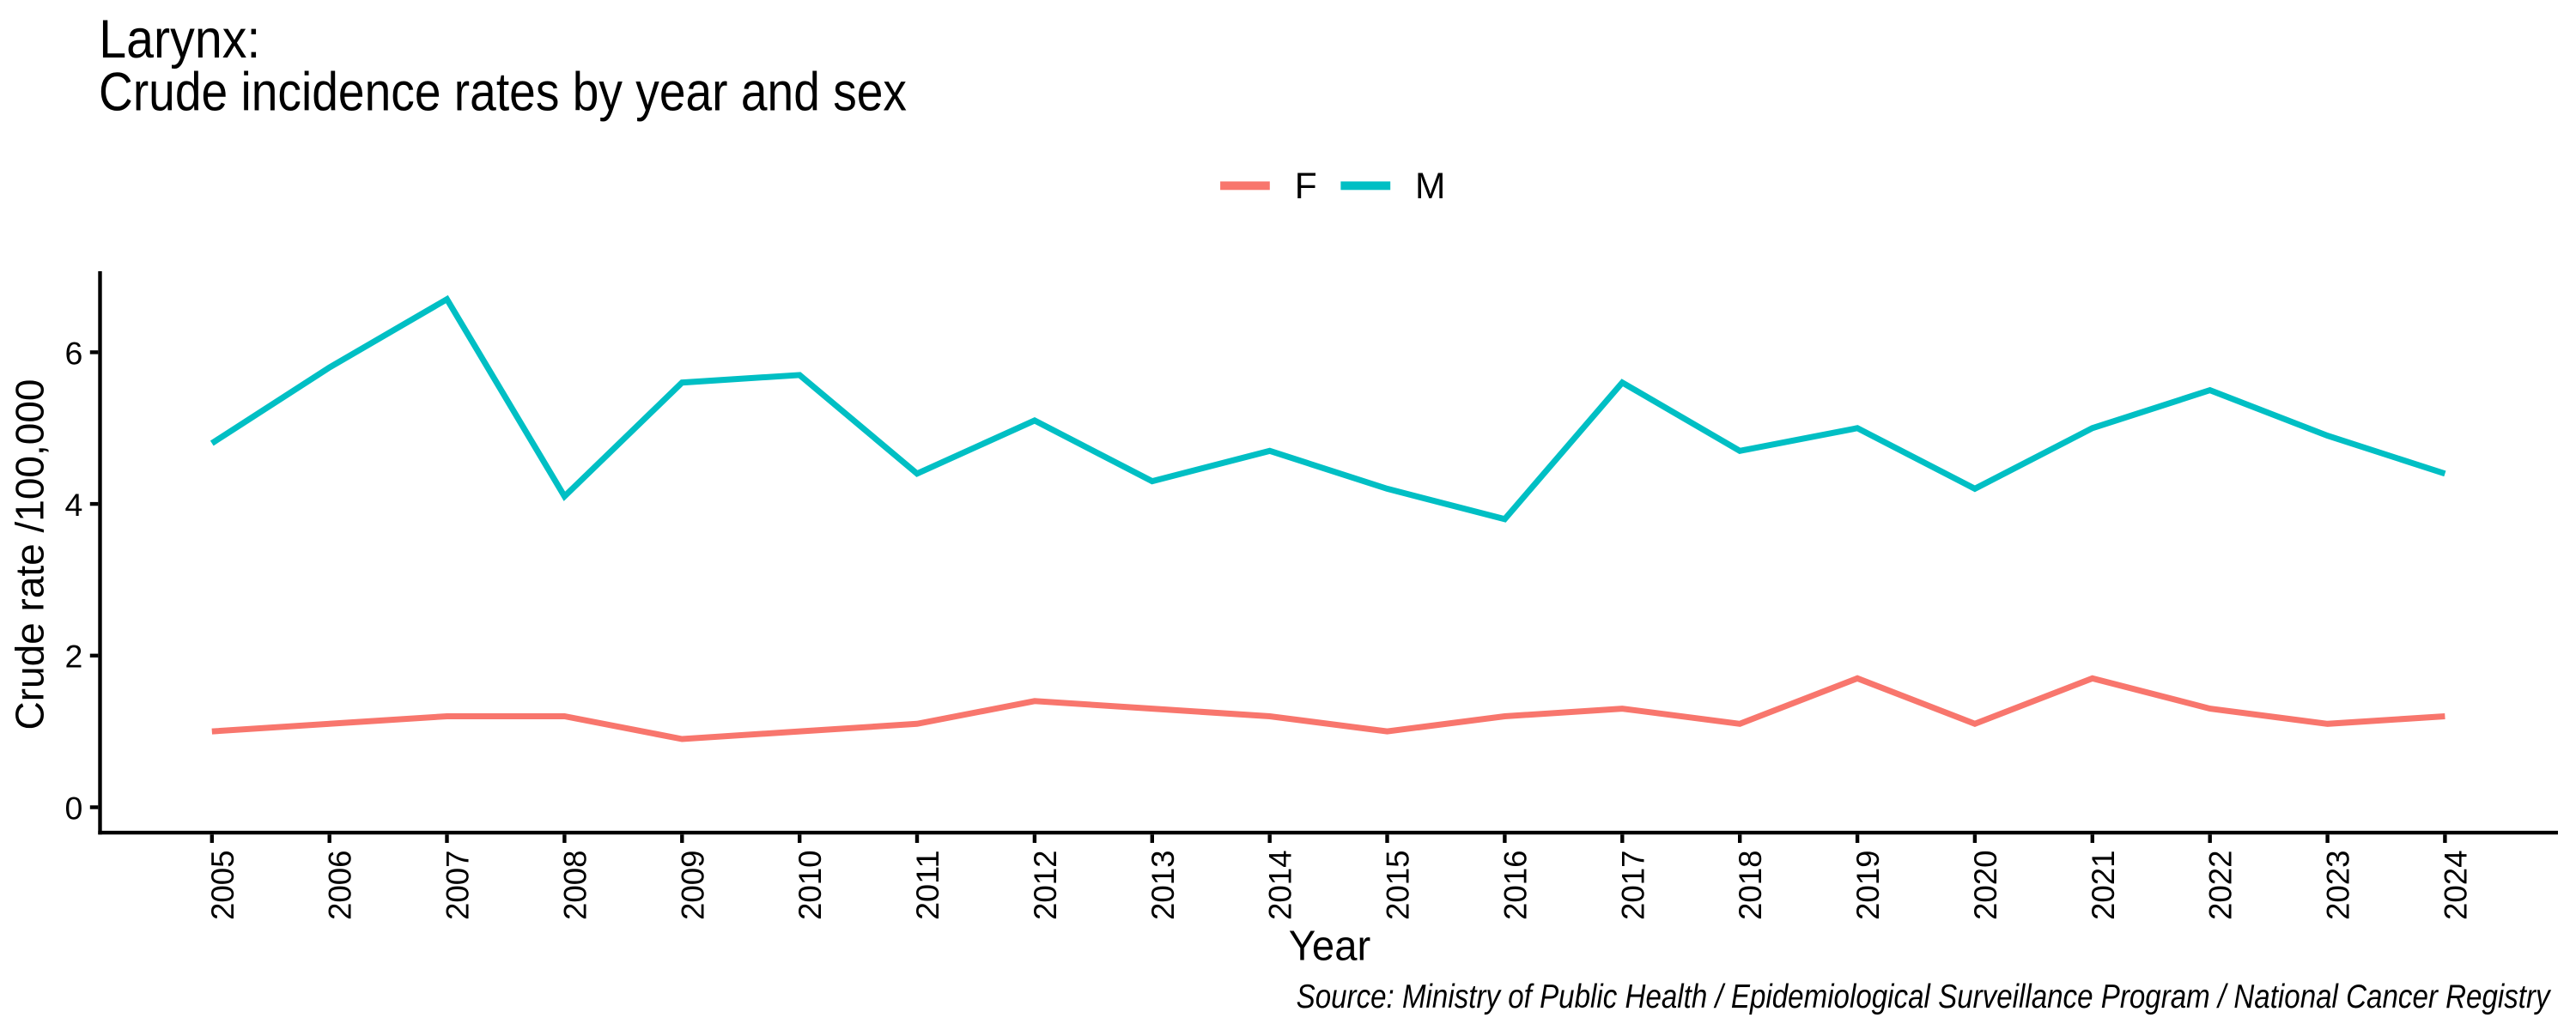  What do you see at coordinates (1045, 885) in the screenshot?
I see `svg-text: 2012` at bounding box center [1045, 885].